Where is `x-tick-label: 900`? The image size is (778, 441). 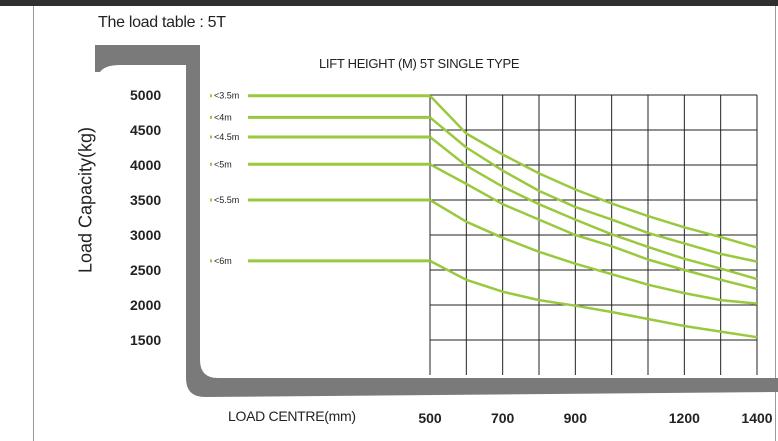
x-tick-label: 900 is located at coordinates (576, 418).